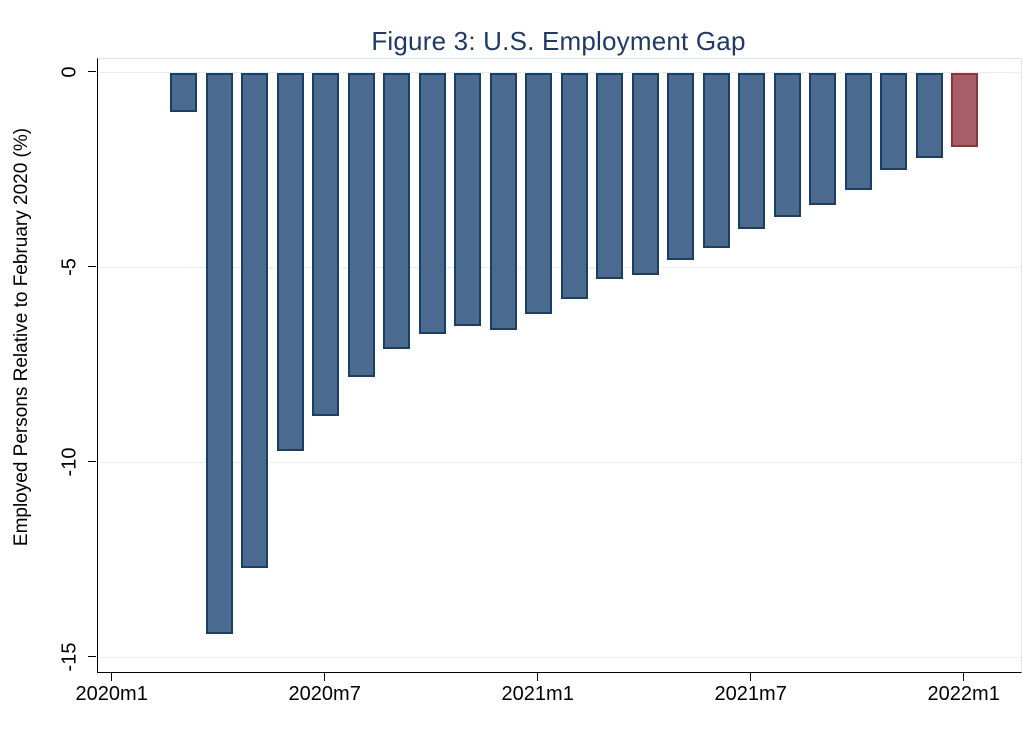  Describe the element at coordinates (894, 121) in the screenshot. I see `bar-2021m11` at that location.